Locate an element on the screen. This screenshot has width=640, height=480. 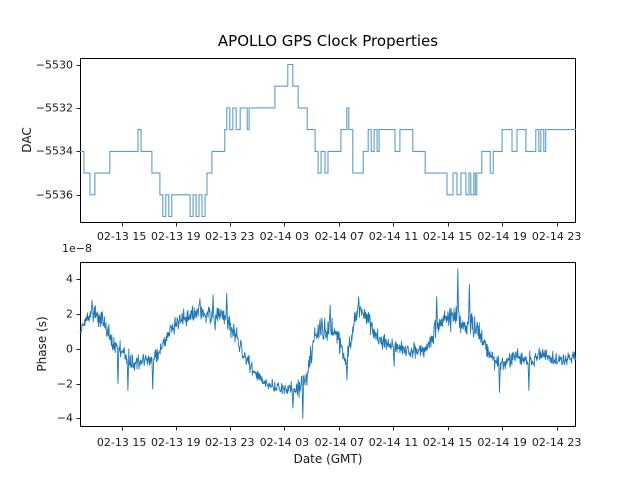
top-x-tick-label: 02-14 19 is located at coordinates (502, 236).